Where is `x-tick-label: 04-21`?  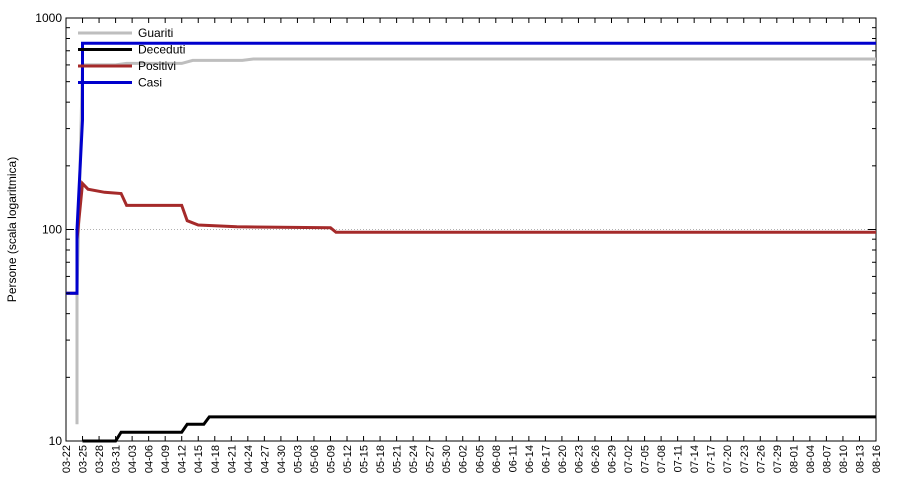 x-tick-label: 04-21 is located at coordinates (232, 459).